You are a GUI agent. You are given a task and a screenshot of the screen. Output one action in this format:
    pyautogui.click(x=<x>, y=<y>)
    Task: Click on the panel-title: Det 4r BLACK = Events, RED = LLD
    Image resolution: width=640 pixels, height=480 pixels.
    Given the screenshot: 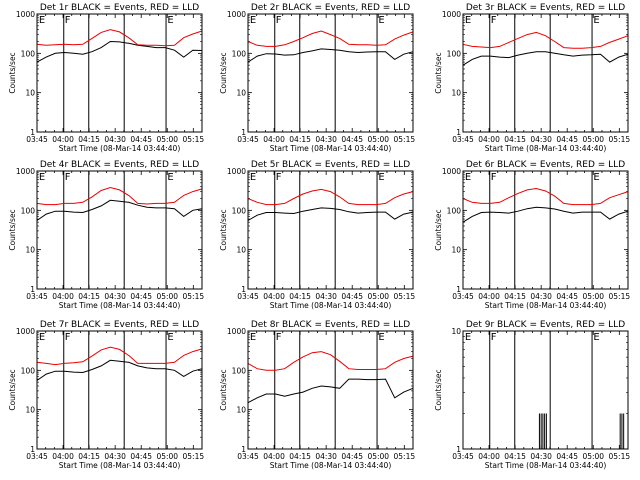 What is the action you would take?
    pyautogui.click(x=119, y=165)
    